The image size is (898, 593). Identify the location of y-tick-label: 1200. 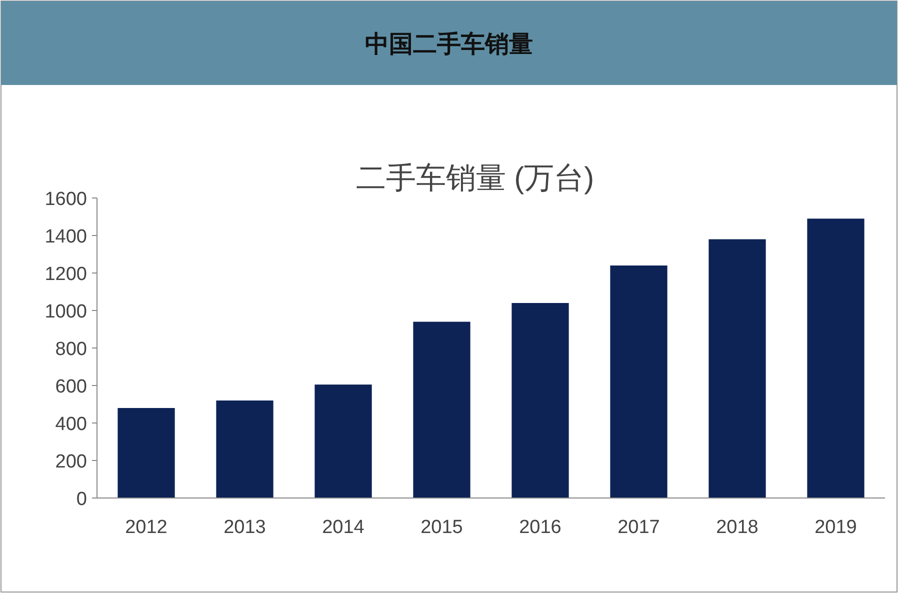
(65, 274).